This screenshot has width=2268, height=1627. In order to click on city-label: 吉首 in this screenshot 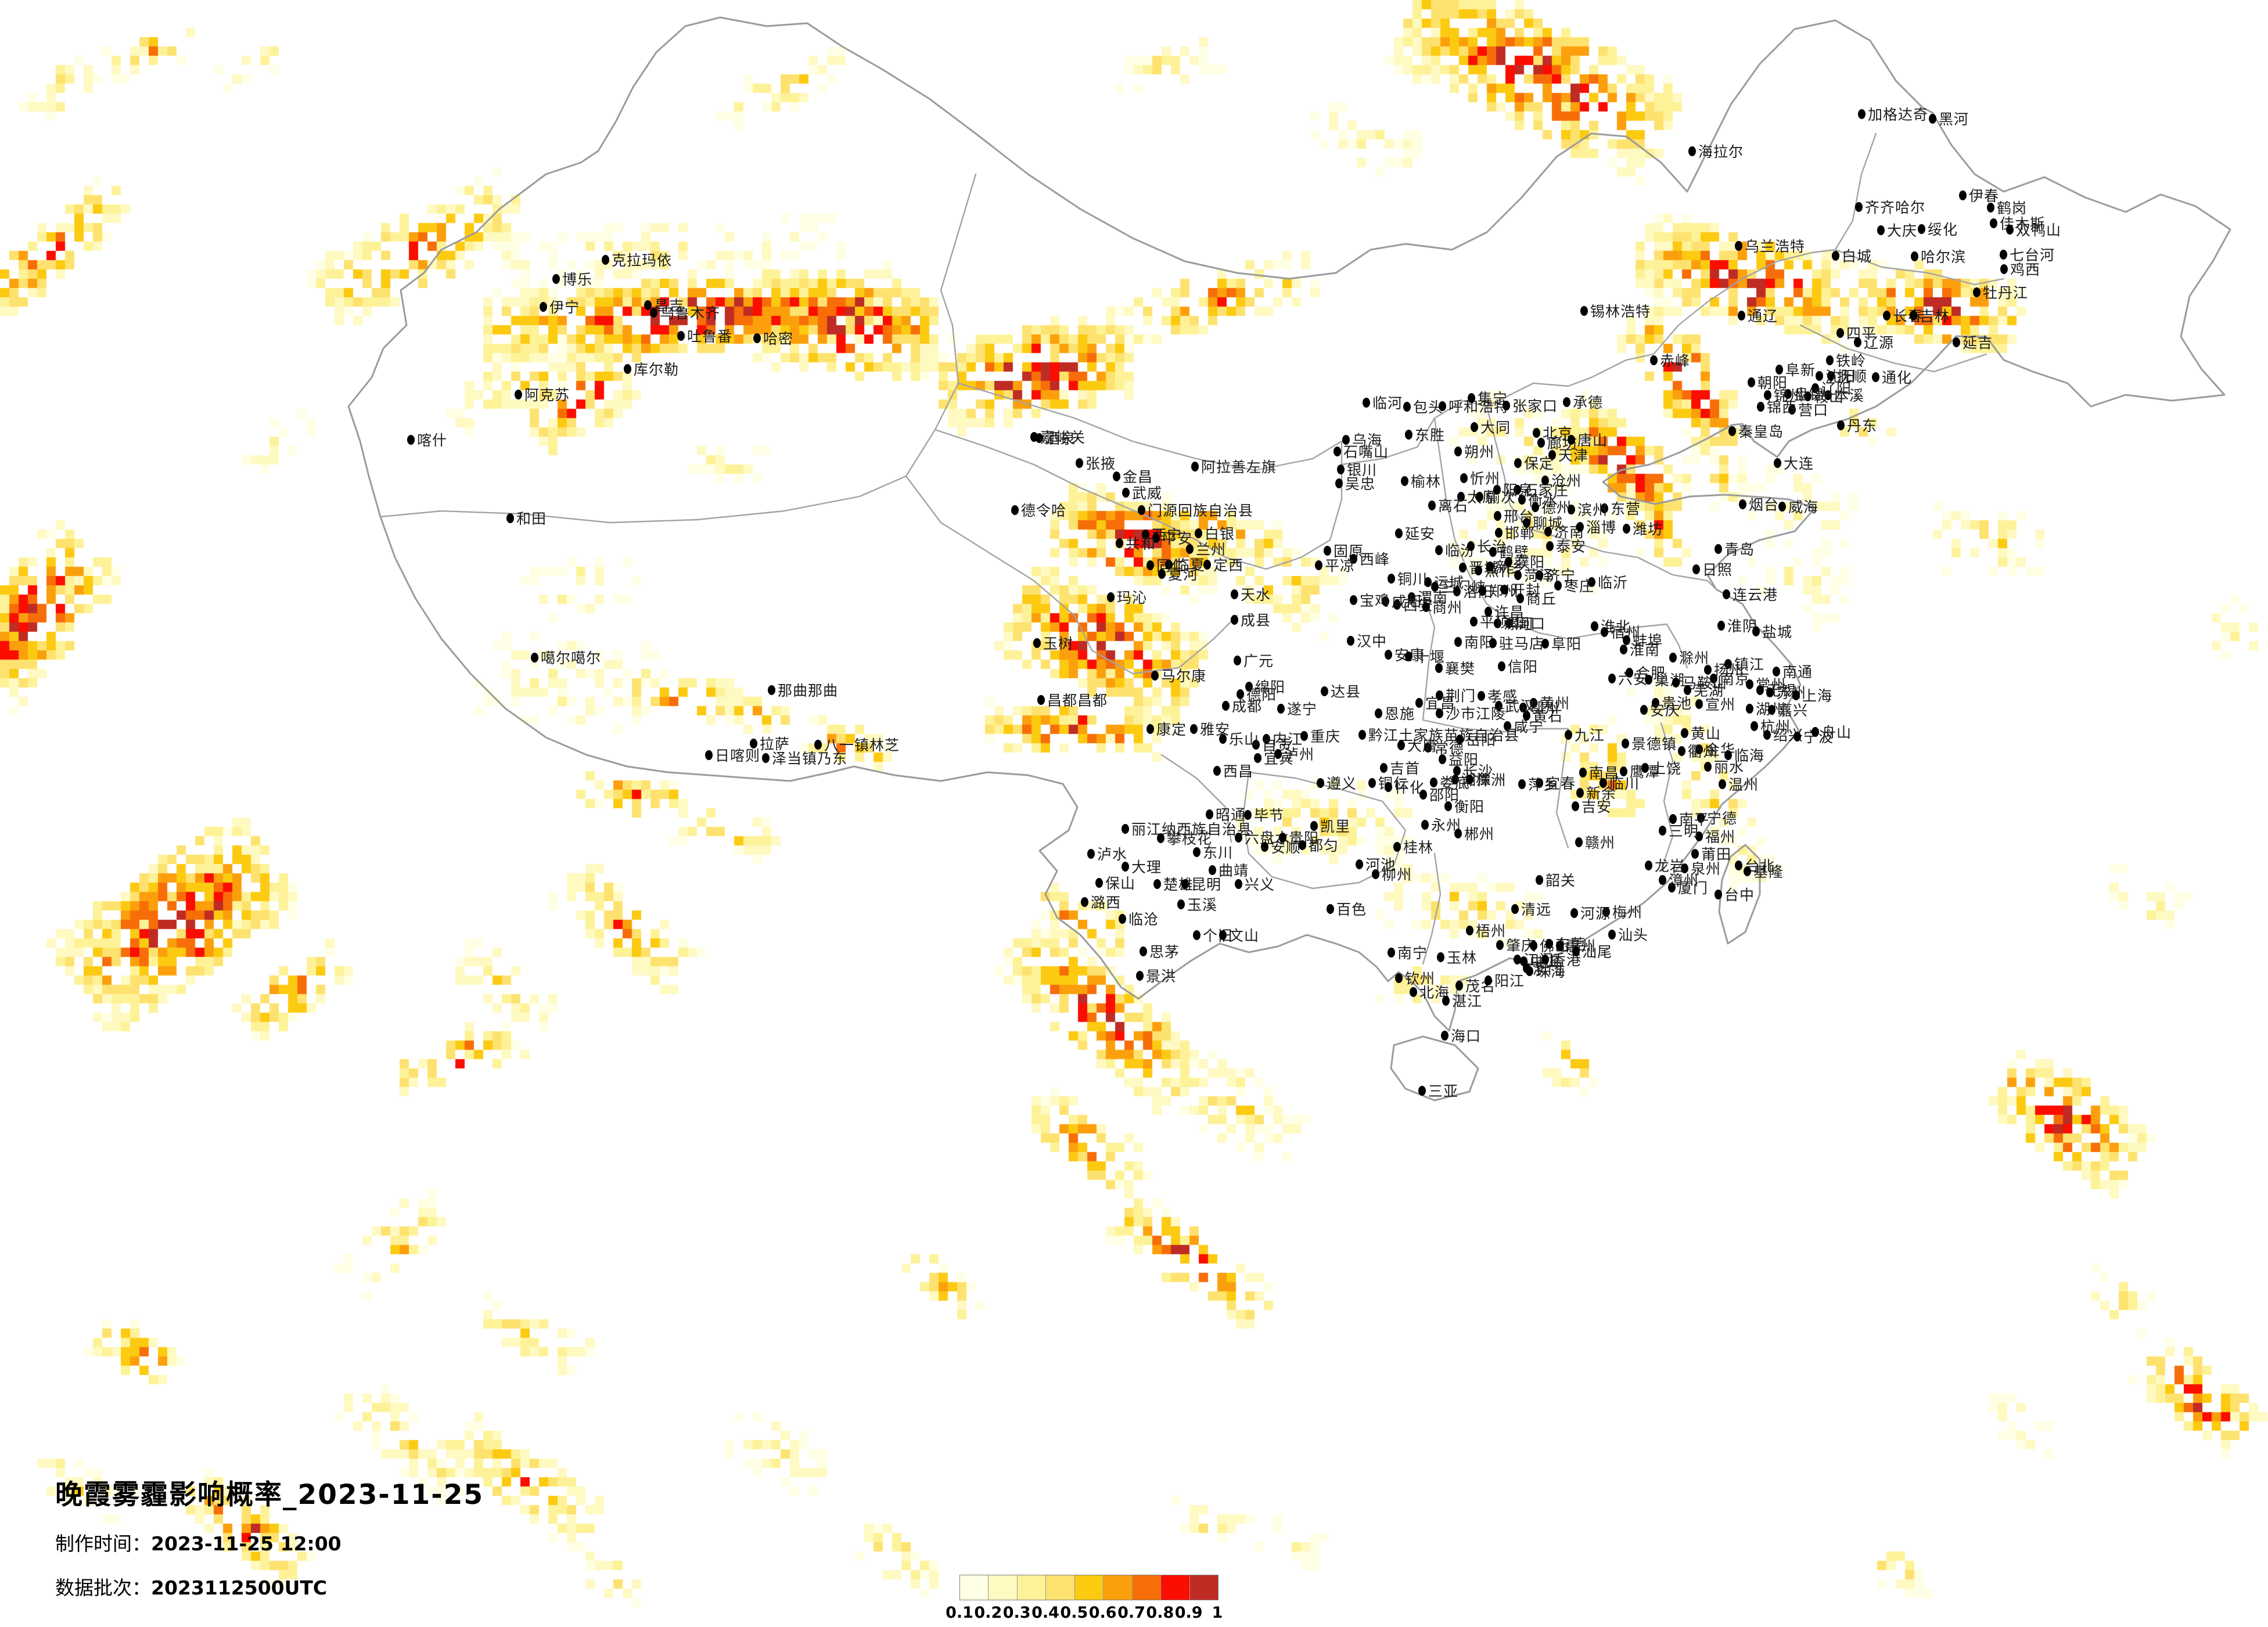, I will do `click(1405, 768)`.